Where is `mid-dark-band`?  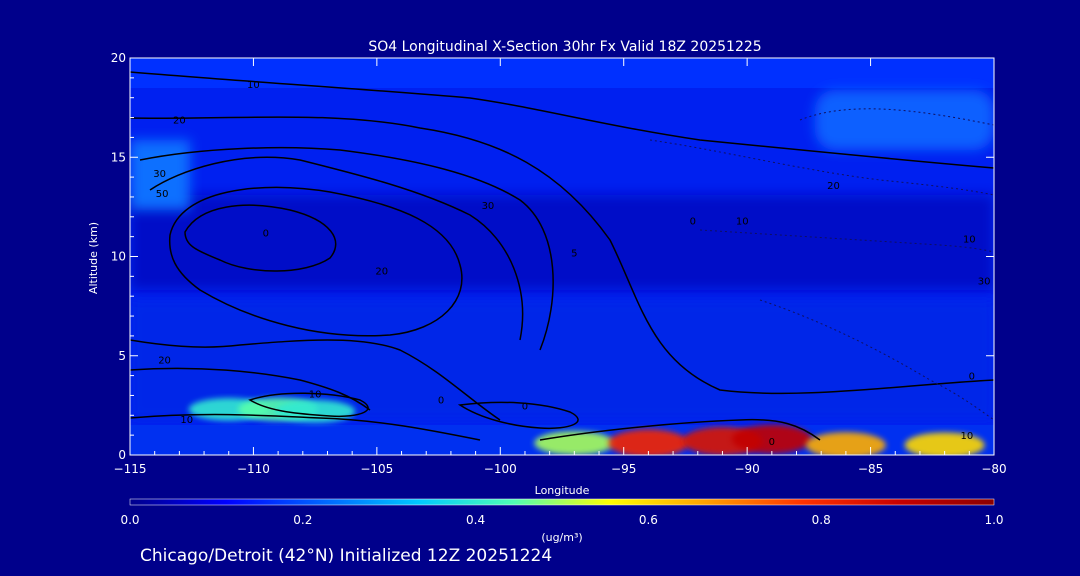 mid-dark-band is located at coordinates (562, 242).